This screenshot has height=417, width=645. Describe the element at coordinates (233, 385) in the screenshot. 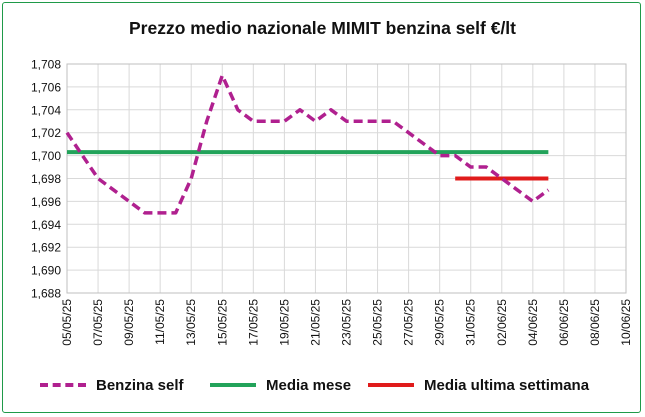

I see `legend-swatch-media-mese` at that location.